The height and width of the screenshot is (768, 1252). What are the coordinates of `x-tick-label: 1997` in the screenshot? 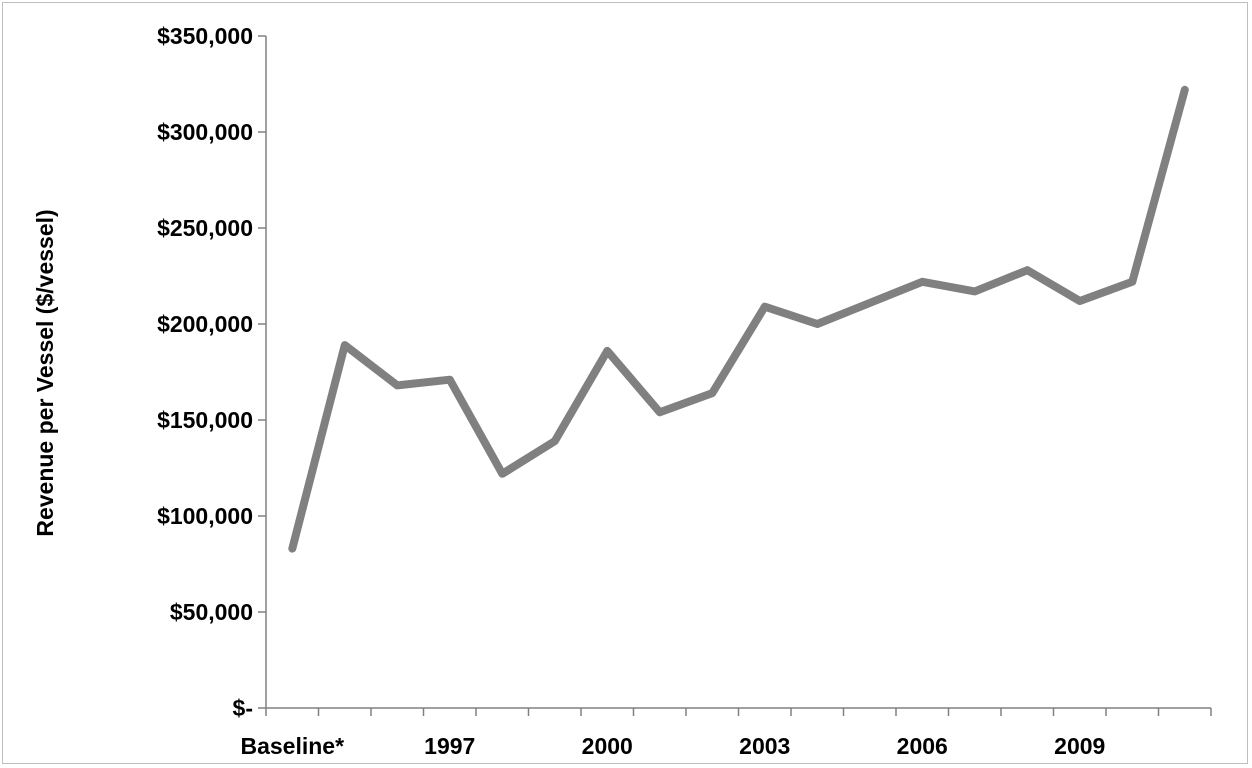 It's located at (449, 746).